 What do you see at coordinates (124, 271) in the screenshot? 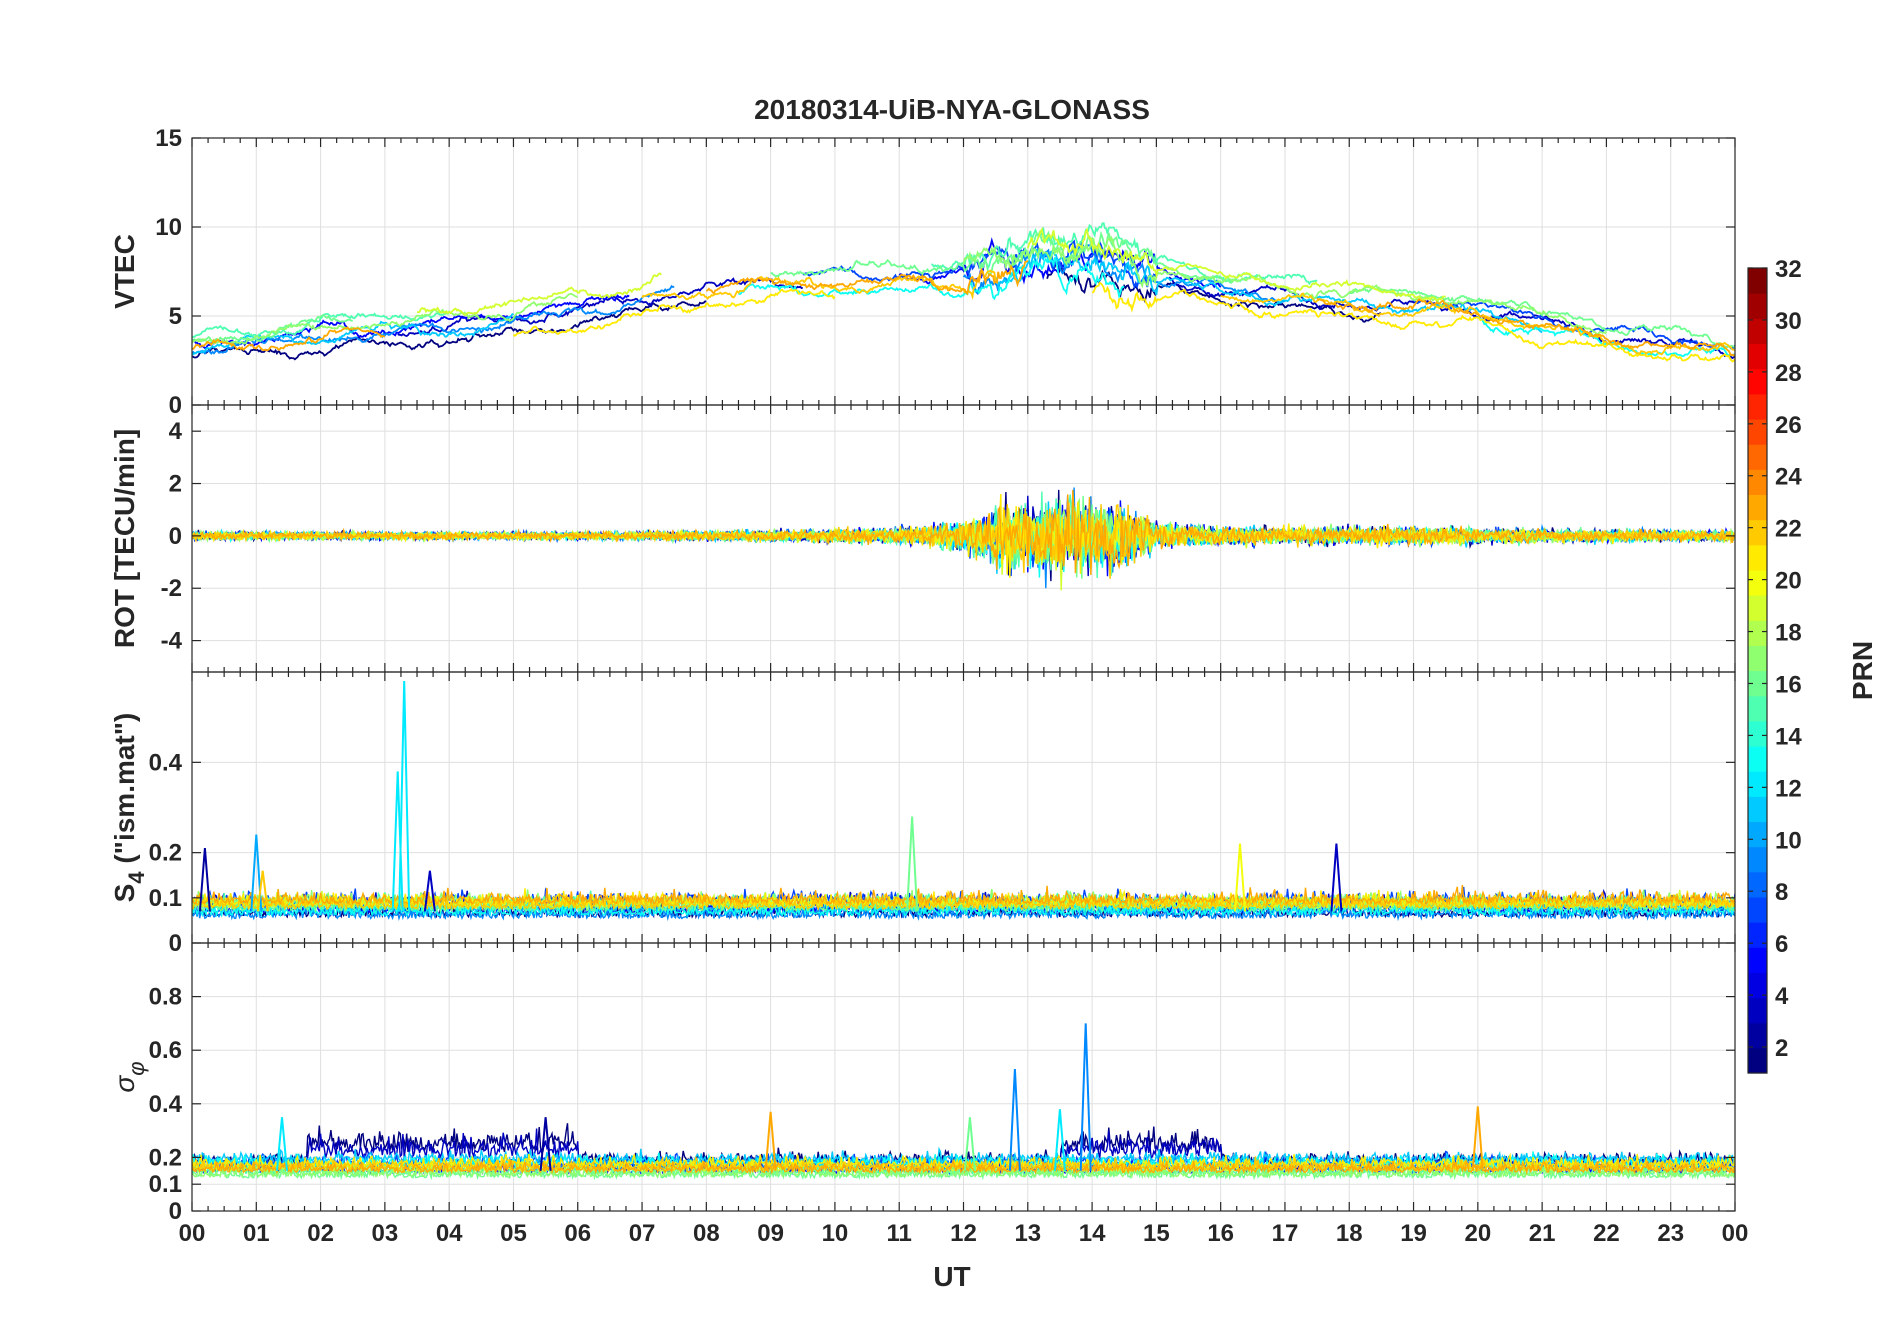
I see `panel-vtec-ylabel: VTEC` at bounding box center [124, 271].